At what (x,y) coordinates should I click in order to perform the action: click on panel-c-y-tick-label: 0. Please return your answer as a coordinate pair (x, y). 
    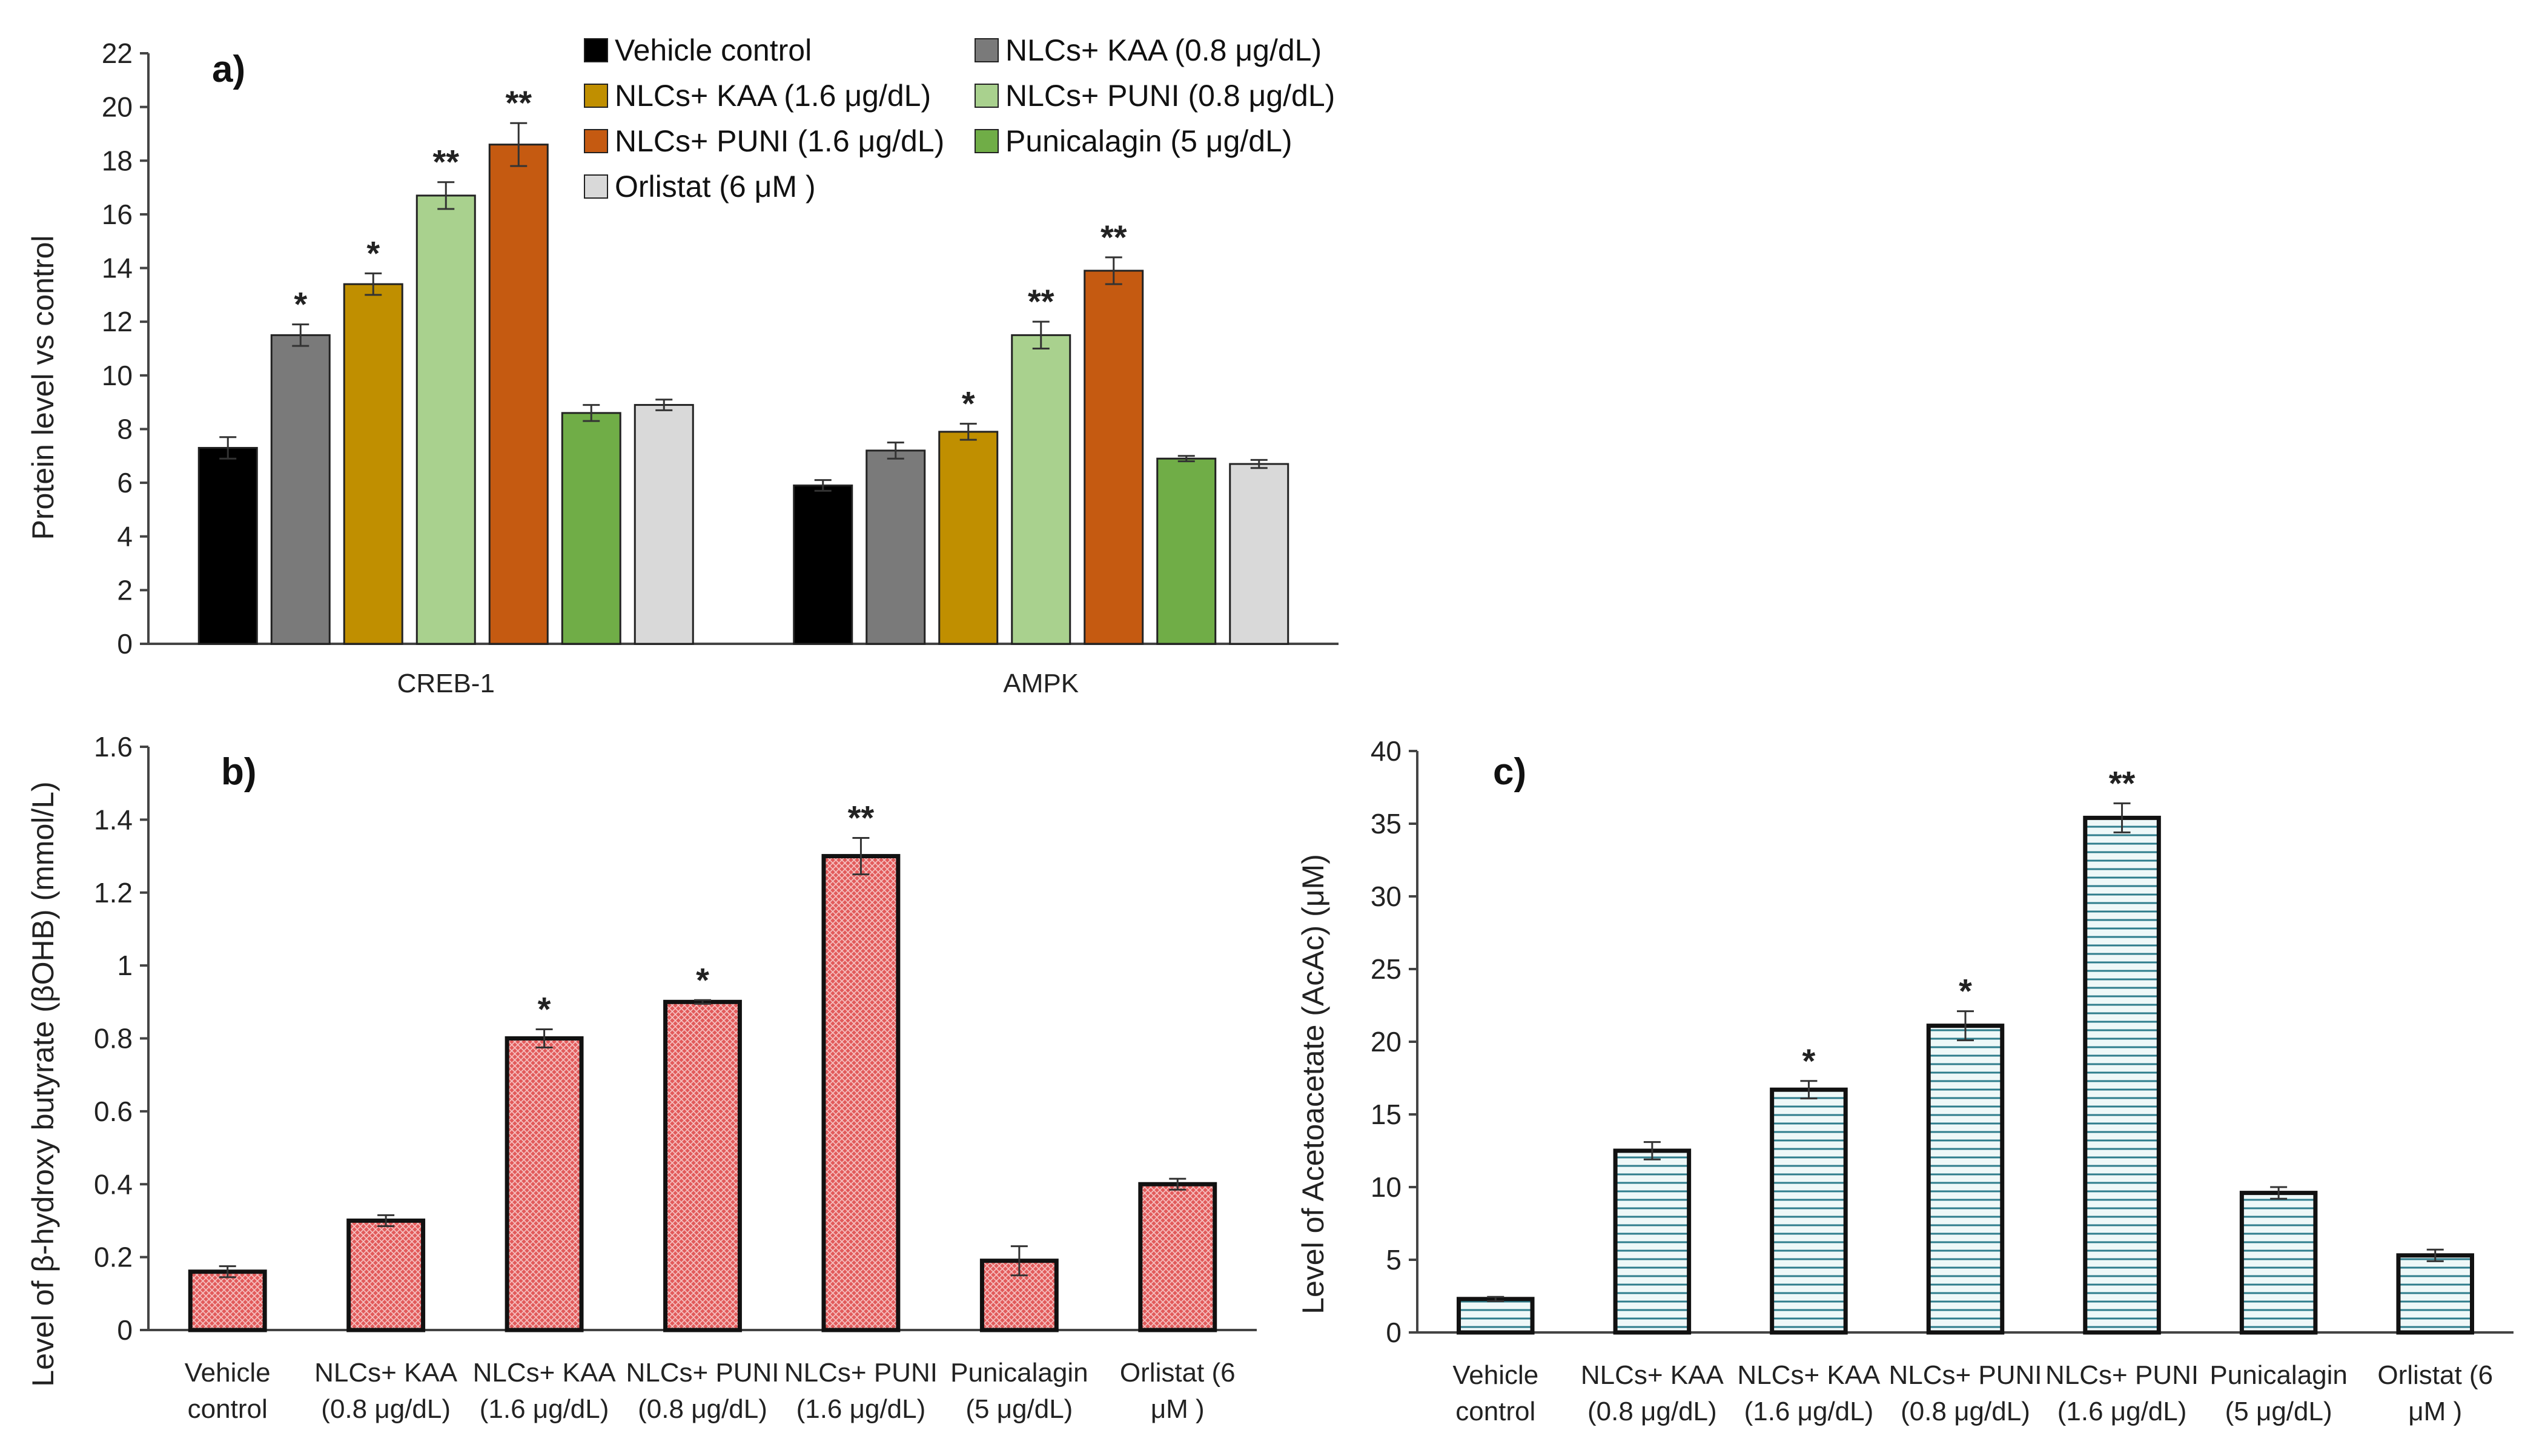
    Looking at the image, I should click on (1394, 1332).